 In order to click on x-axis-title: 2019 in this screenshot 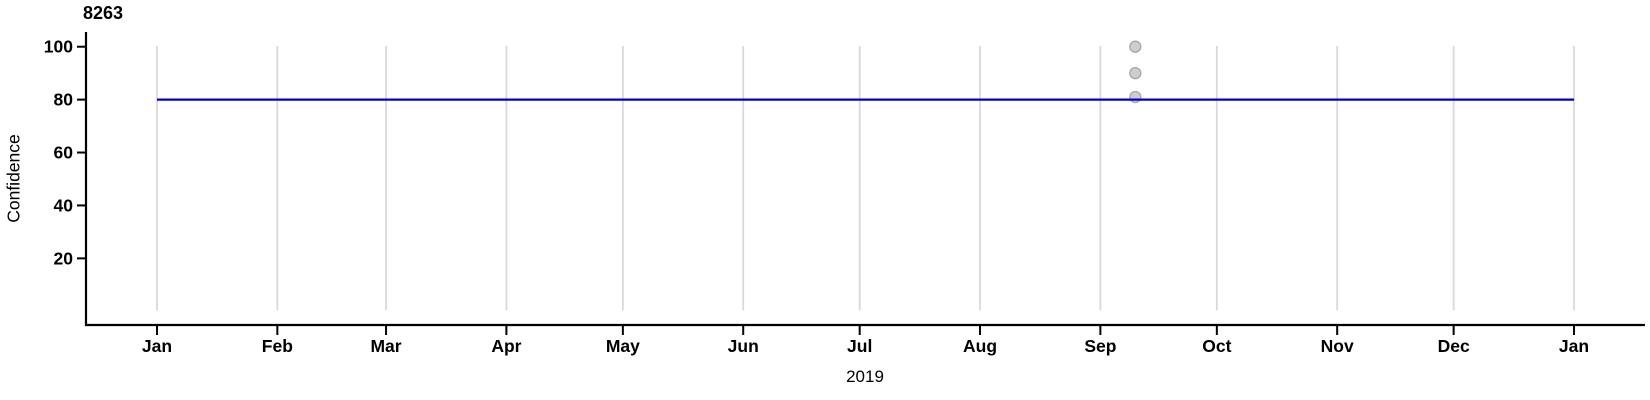, I will do `click(865, 376)`.